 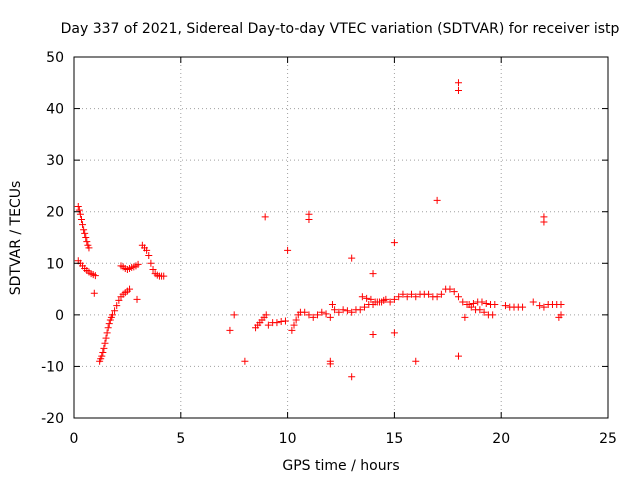 What do you see at coordinates (59, 316) in the screenshot?
I see `y-tick-label: 0` at bounding box center [59, 316].